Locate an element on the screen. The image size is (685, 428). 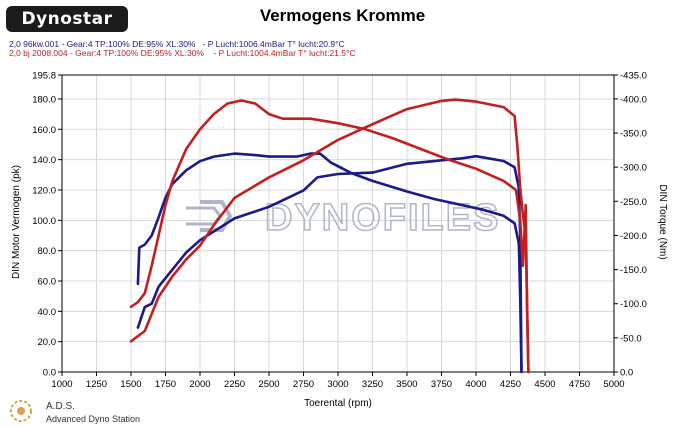
ads-logo-icon is located at coordinates (21, 411).